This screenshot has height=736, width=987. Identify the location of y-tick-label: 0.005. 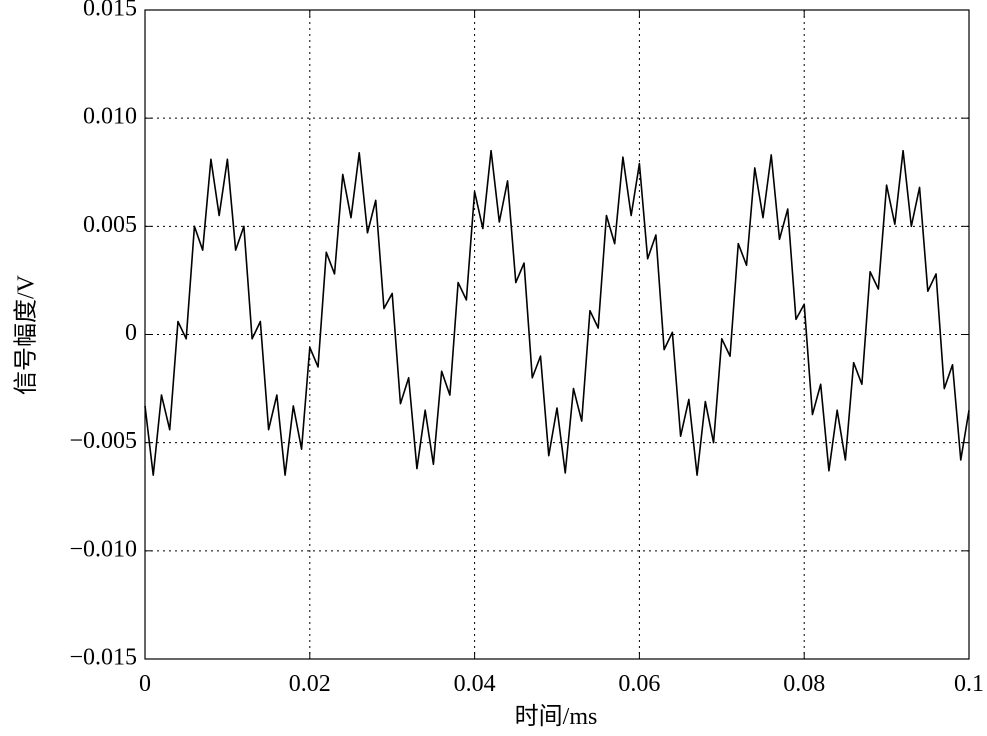
(110, 225).